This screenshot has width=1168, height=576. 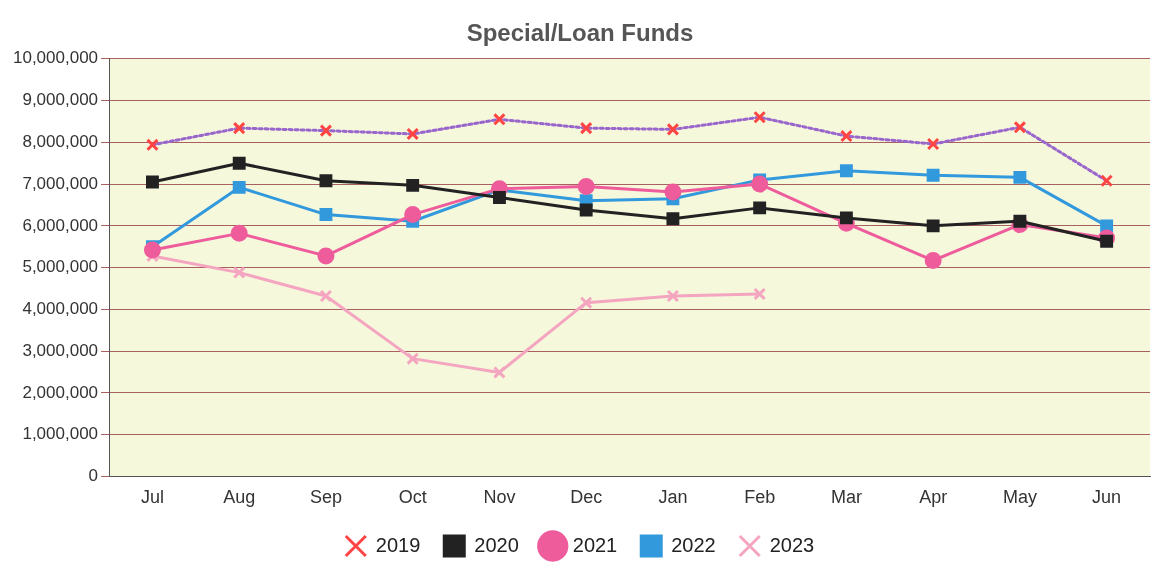 I want to click on x-tick-label: Mar, so click(x=846, y=497).